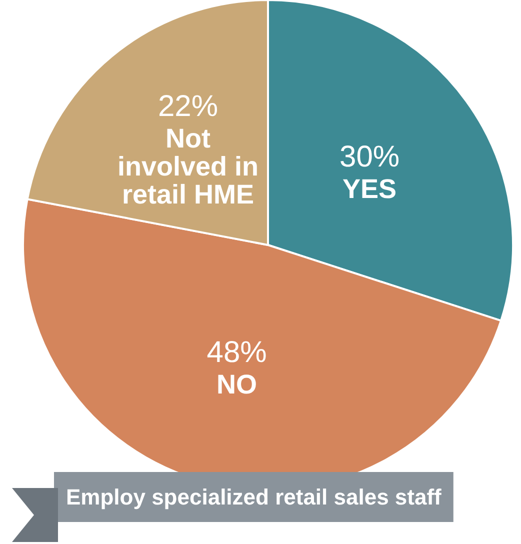  Describe the element at coordinates (236, 353) in the screenshot. I see `data-label: 48%` at that location.